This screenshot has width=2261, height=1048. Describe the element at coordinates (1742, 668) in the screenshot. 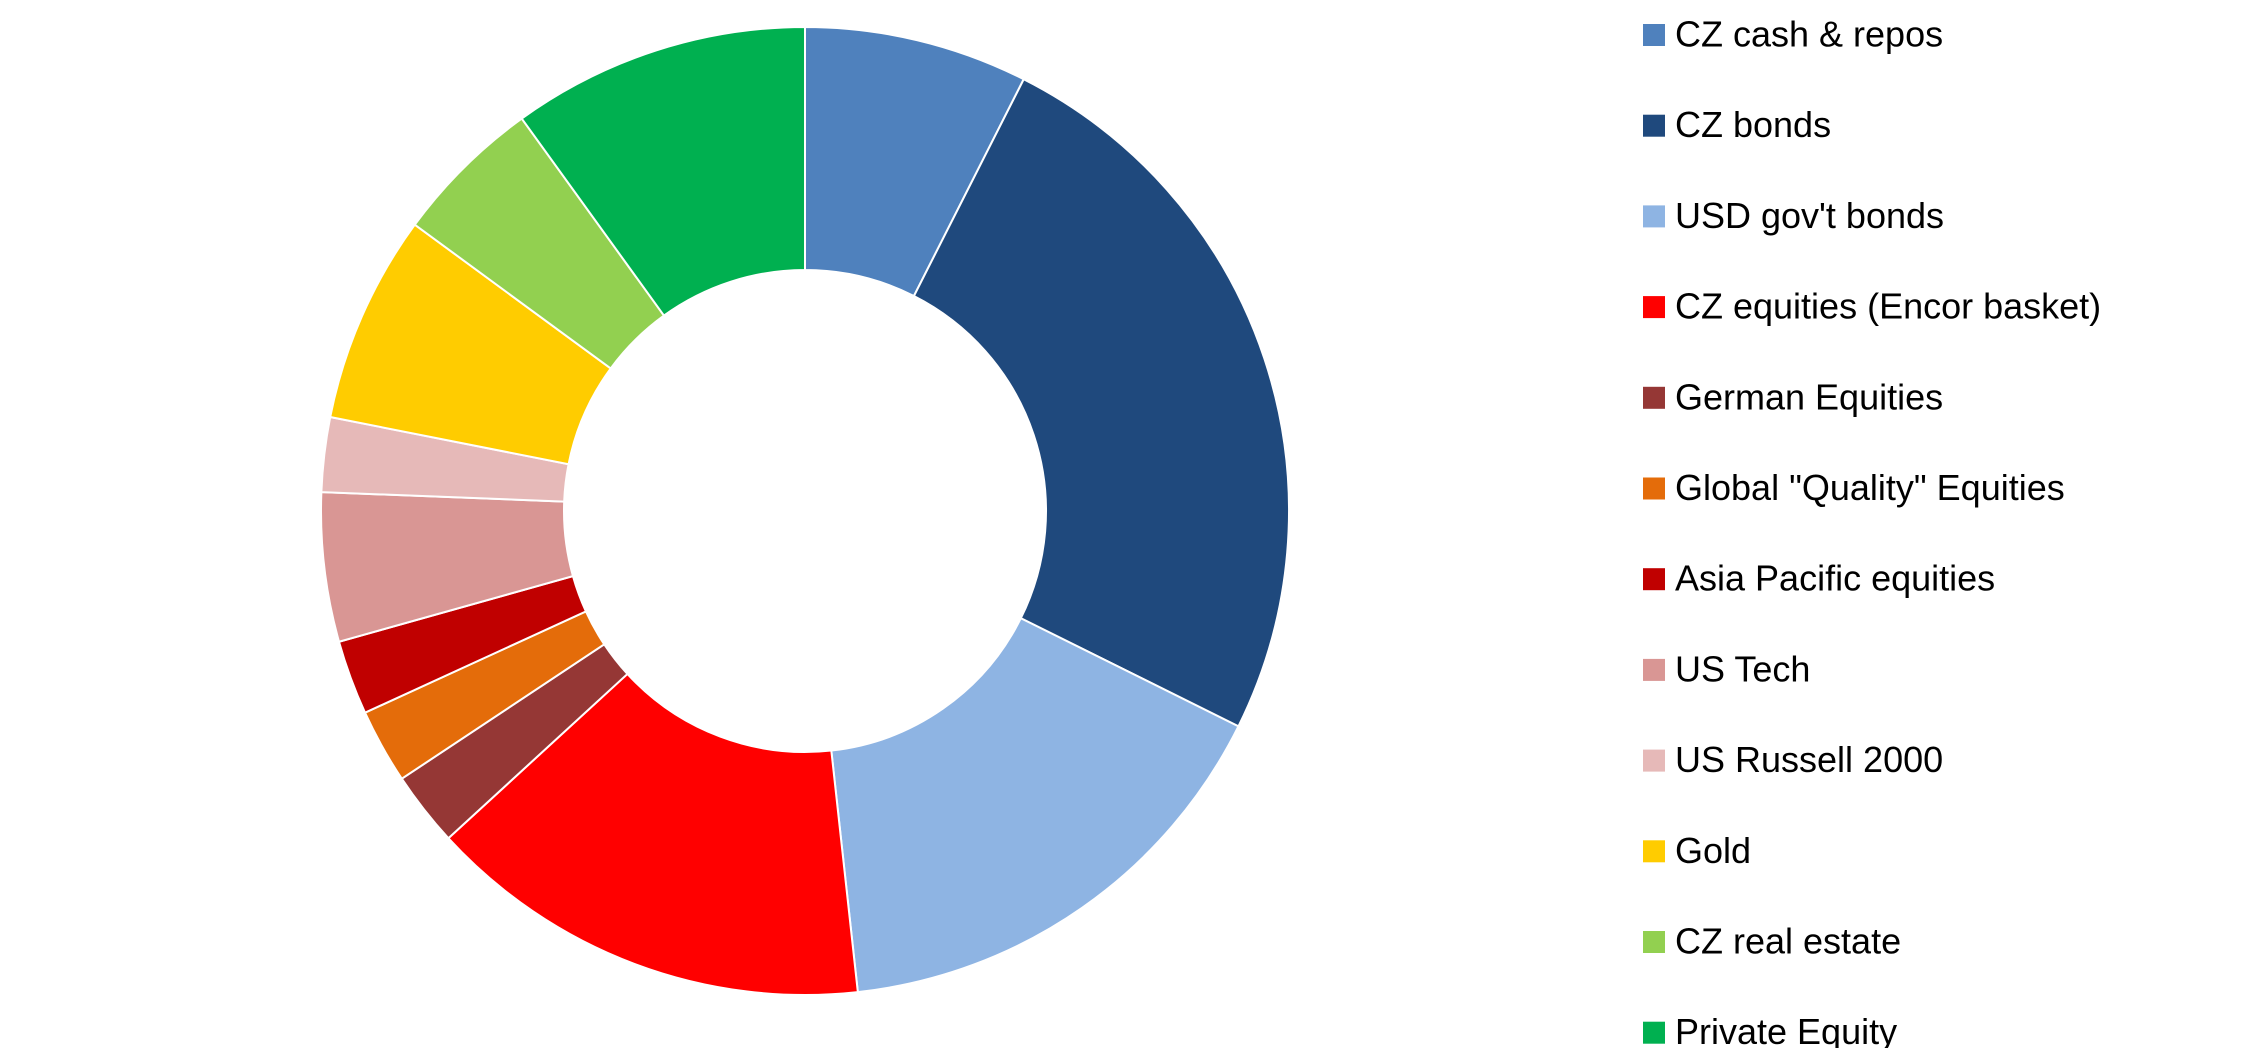

I see `legend-label: US Tech` at that location.